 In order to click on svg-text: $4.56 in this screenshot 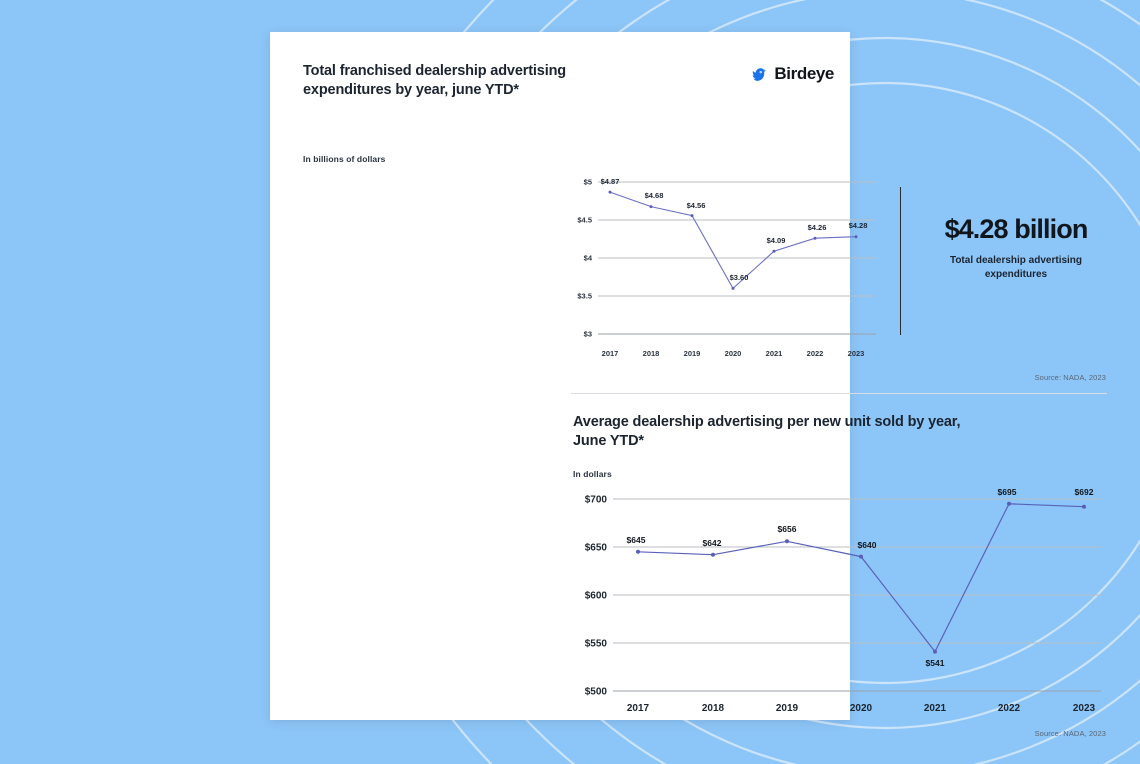, I will do `click(696, 205)`.